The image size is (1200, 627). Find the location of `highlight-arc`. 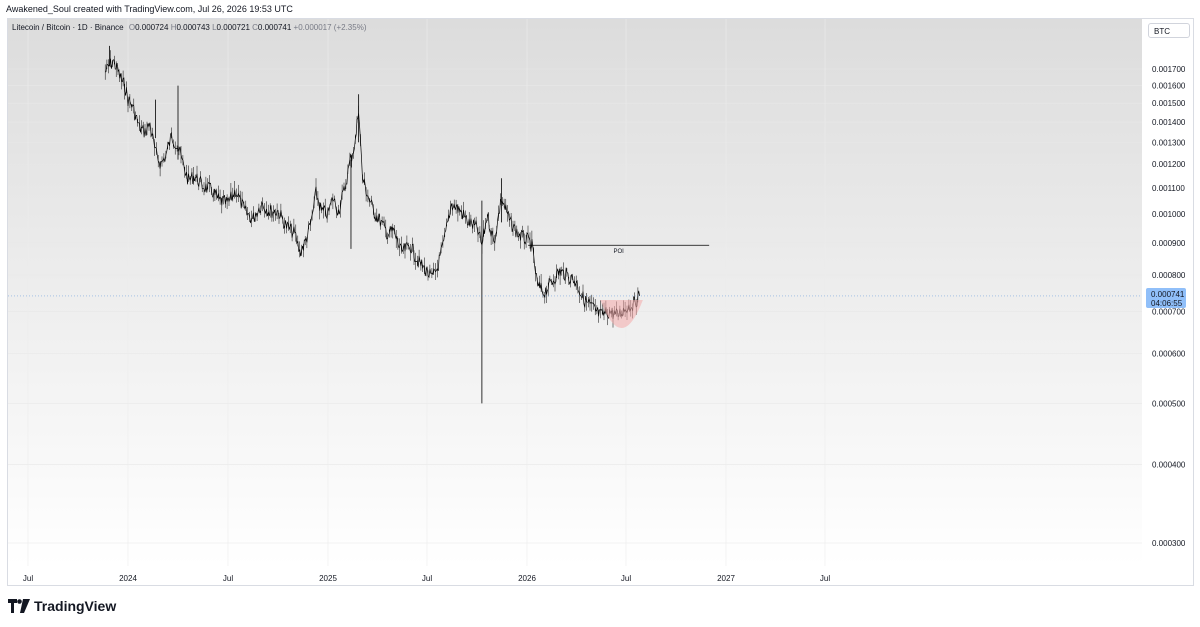

highlight-arc is located at coordinates (621, 314).